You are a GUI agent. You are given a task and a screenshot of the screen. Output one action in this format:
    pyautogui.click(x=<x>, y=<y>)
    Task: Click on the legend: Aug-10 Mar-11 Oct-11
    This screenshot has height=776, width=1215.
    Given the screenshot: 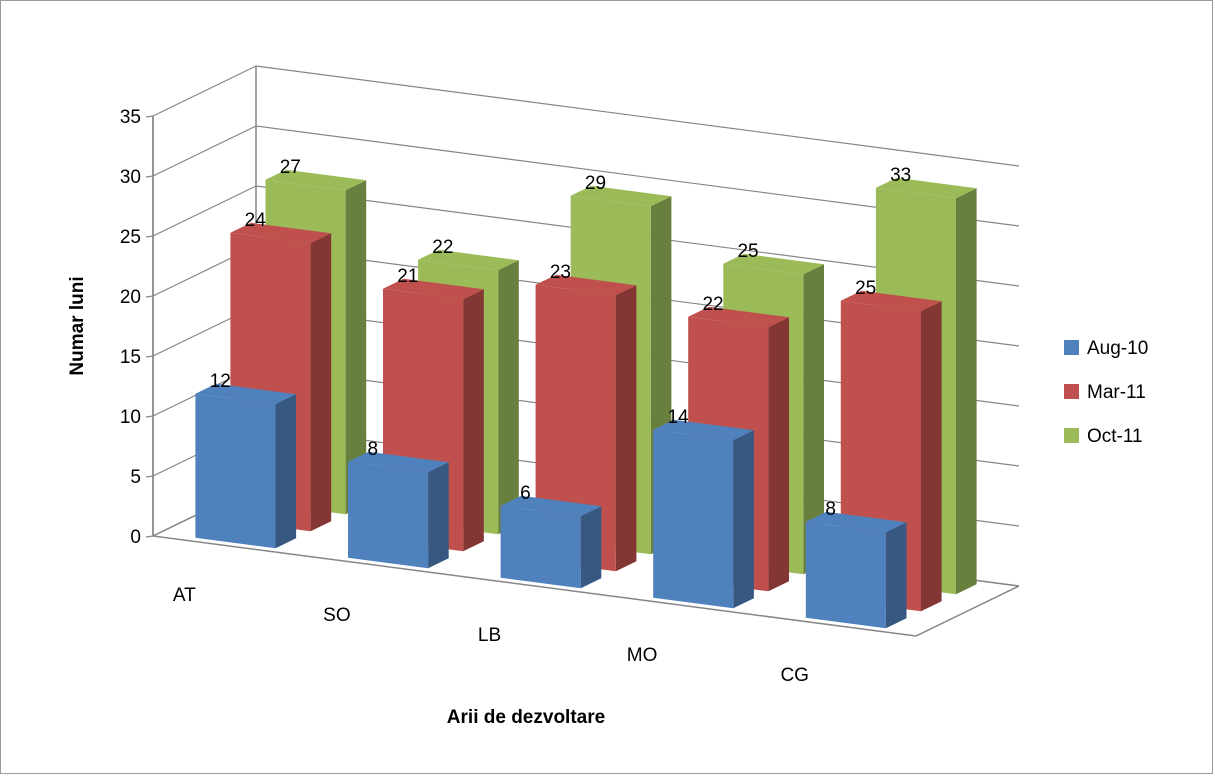 What is the action you would take?
    pyautogui.click(x=1106, y=392)
    